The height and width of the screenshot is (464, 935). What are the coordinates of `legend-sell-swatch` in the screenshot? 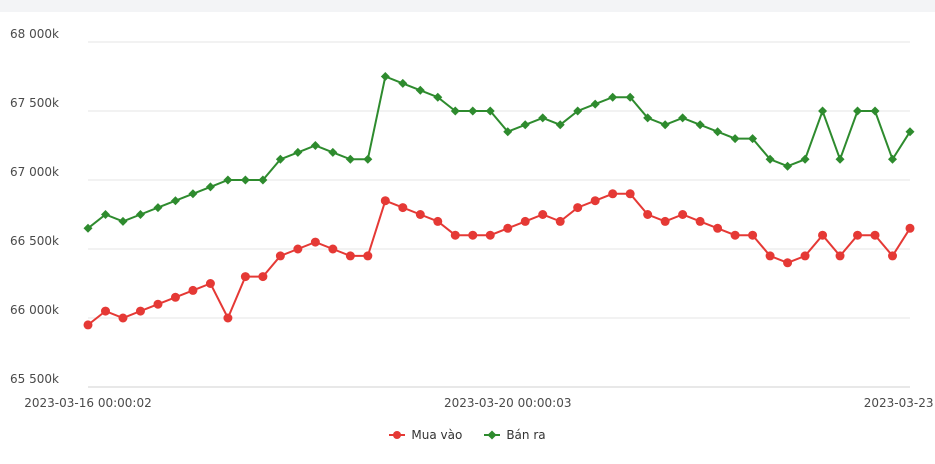 It's located at (492, 435).